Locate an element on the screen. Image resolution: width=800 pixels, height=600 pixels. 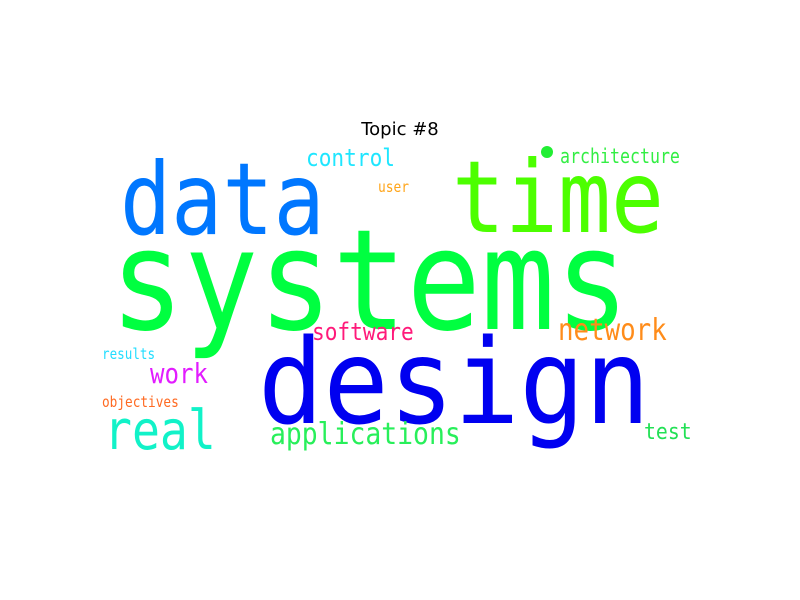
word-network: network is located at coordinates (612, 330).